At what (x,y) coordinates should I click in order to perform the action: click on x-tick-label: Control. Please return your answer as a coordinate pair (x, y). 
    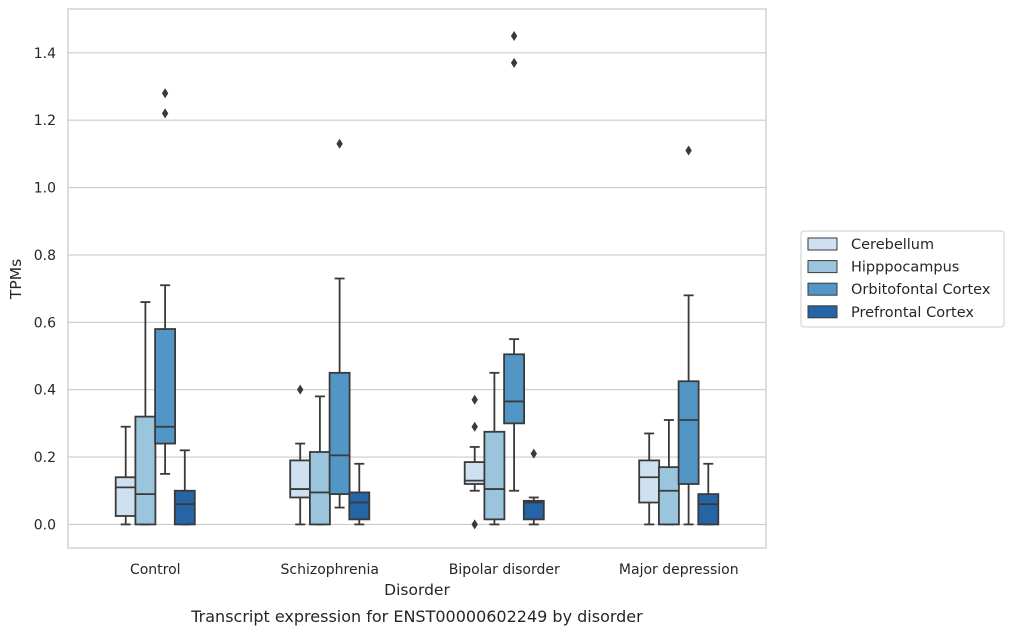
    Looking at the image, I should click on (155, 570).